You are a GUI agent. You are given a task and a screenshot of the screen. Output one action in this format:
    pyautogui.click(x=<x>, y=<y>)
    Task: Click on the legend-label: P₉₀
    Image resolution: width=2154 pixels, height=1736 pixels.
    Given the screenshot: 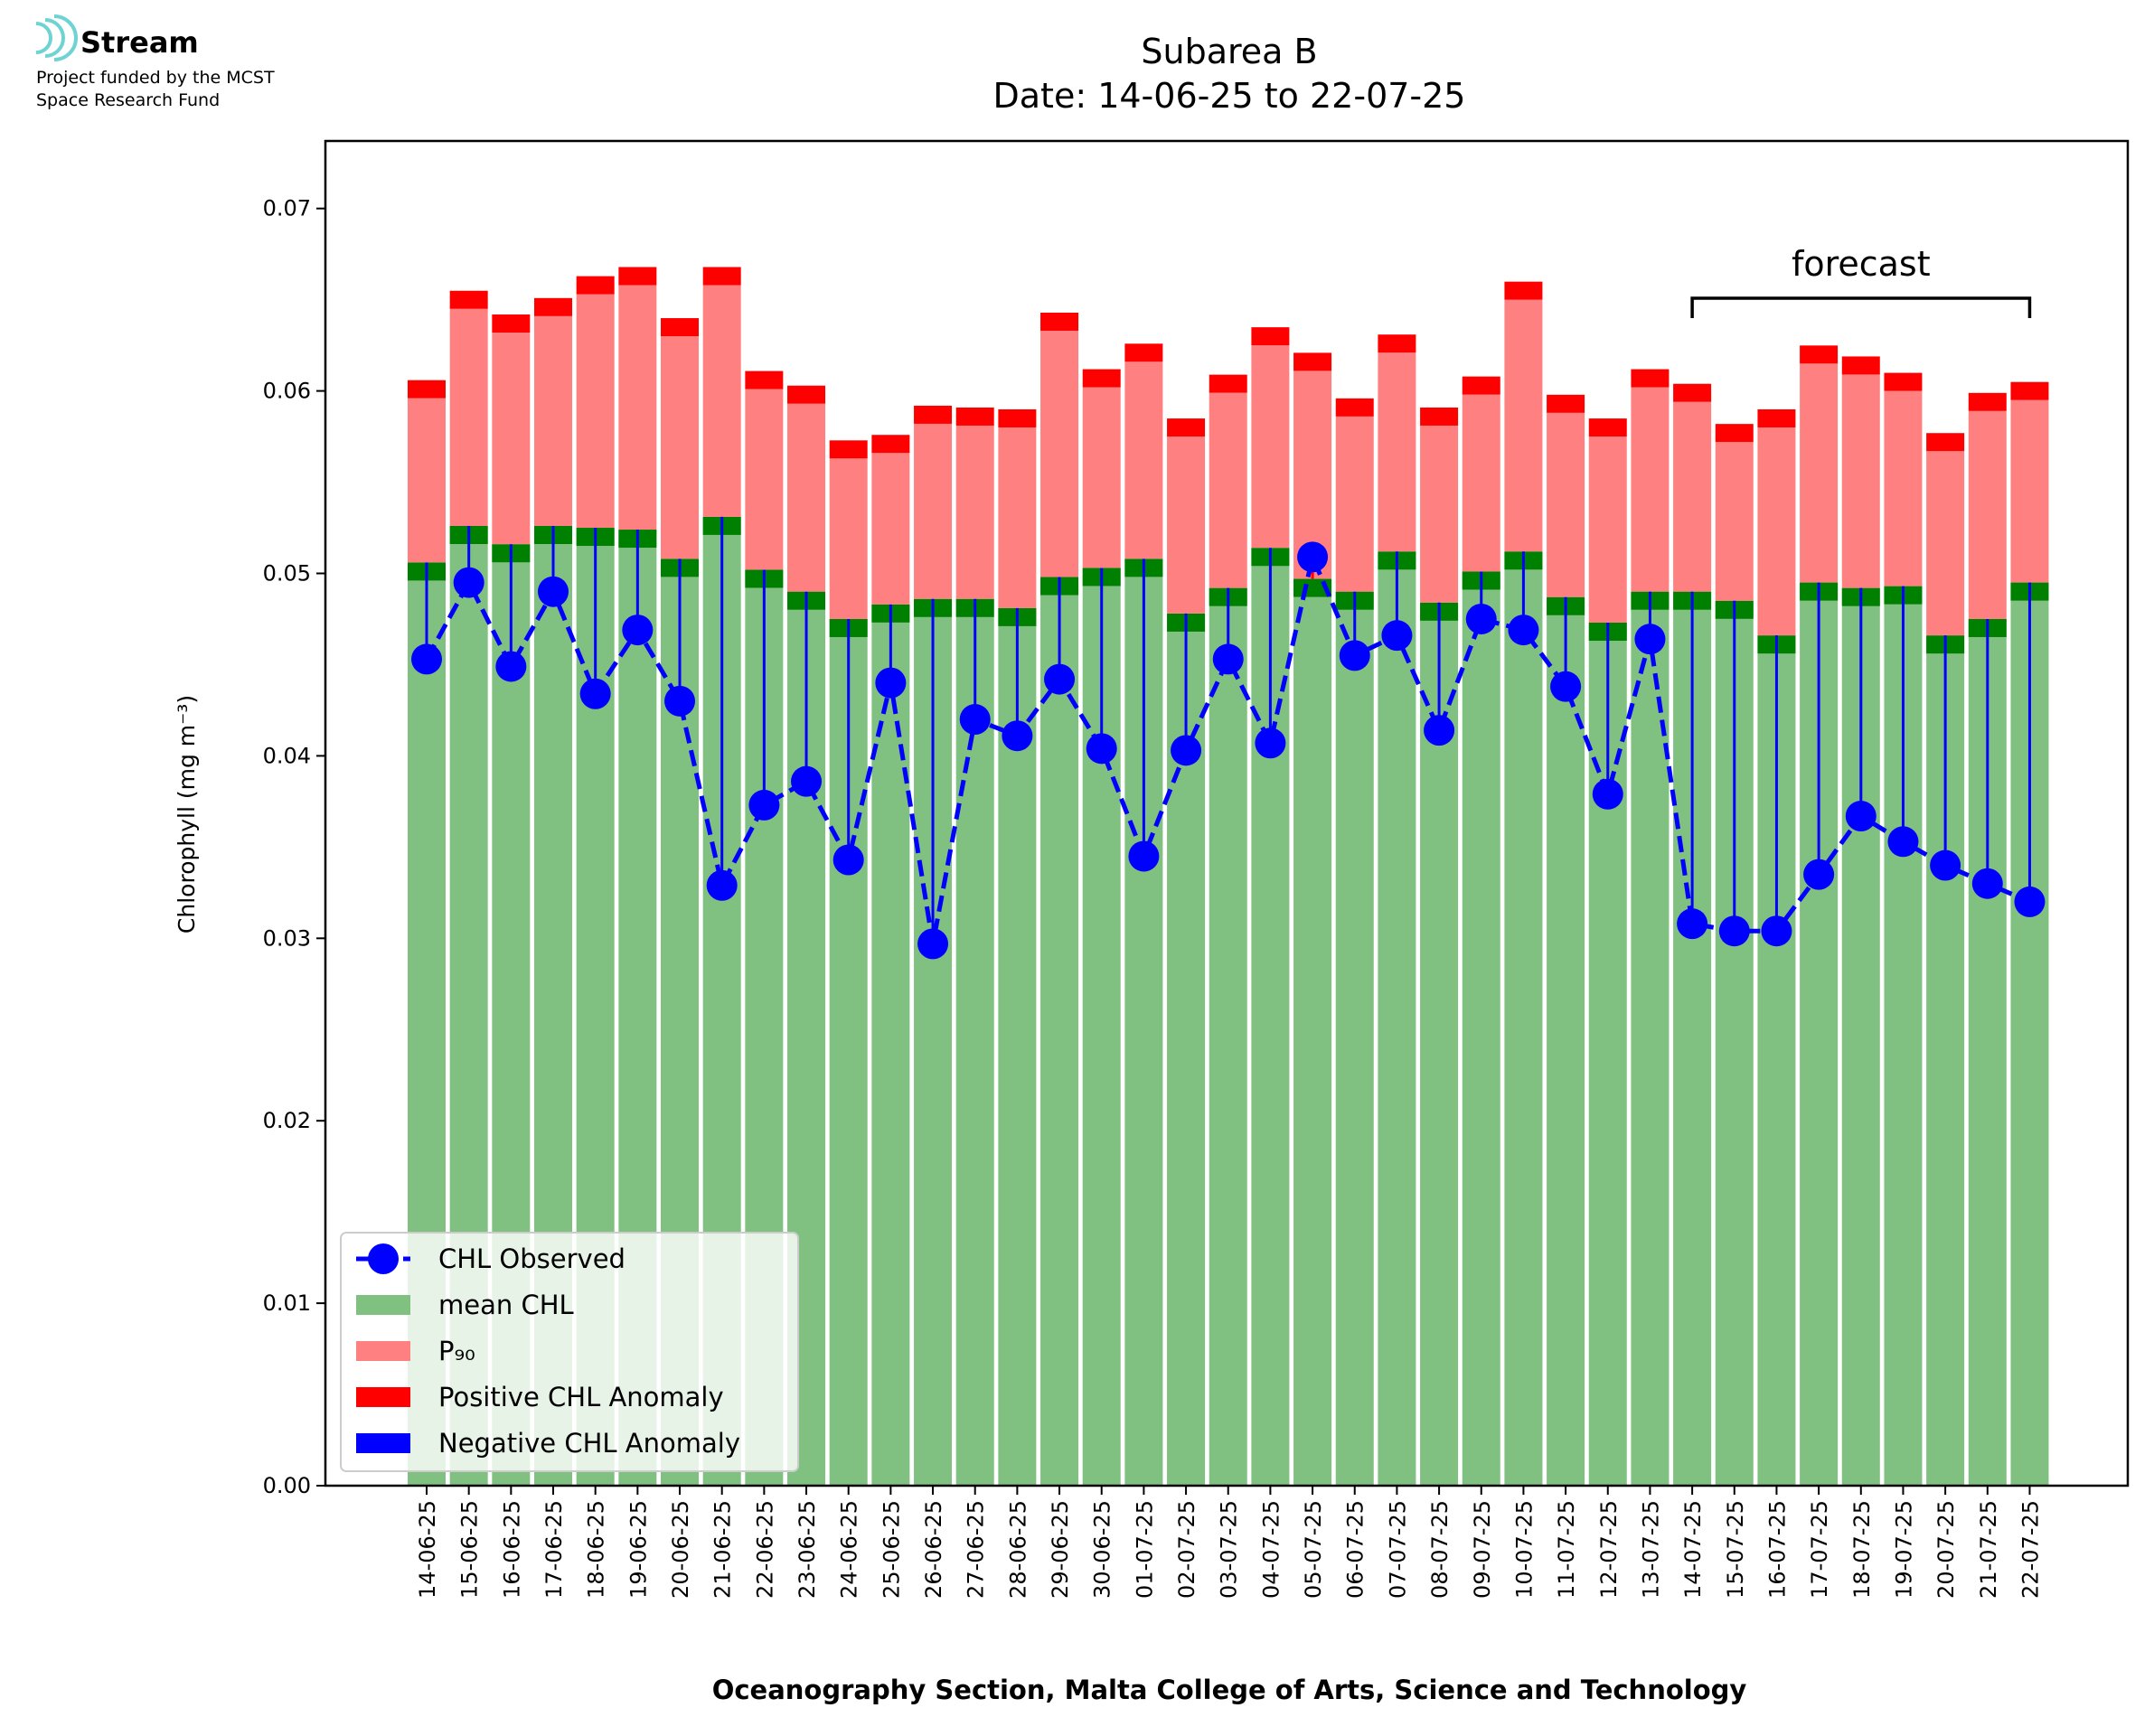 What is the action you would take?
    pyautogui.click(x=456, y=1351)
    